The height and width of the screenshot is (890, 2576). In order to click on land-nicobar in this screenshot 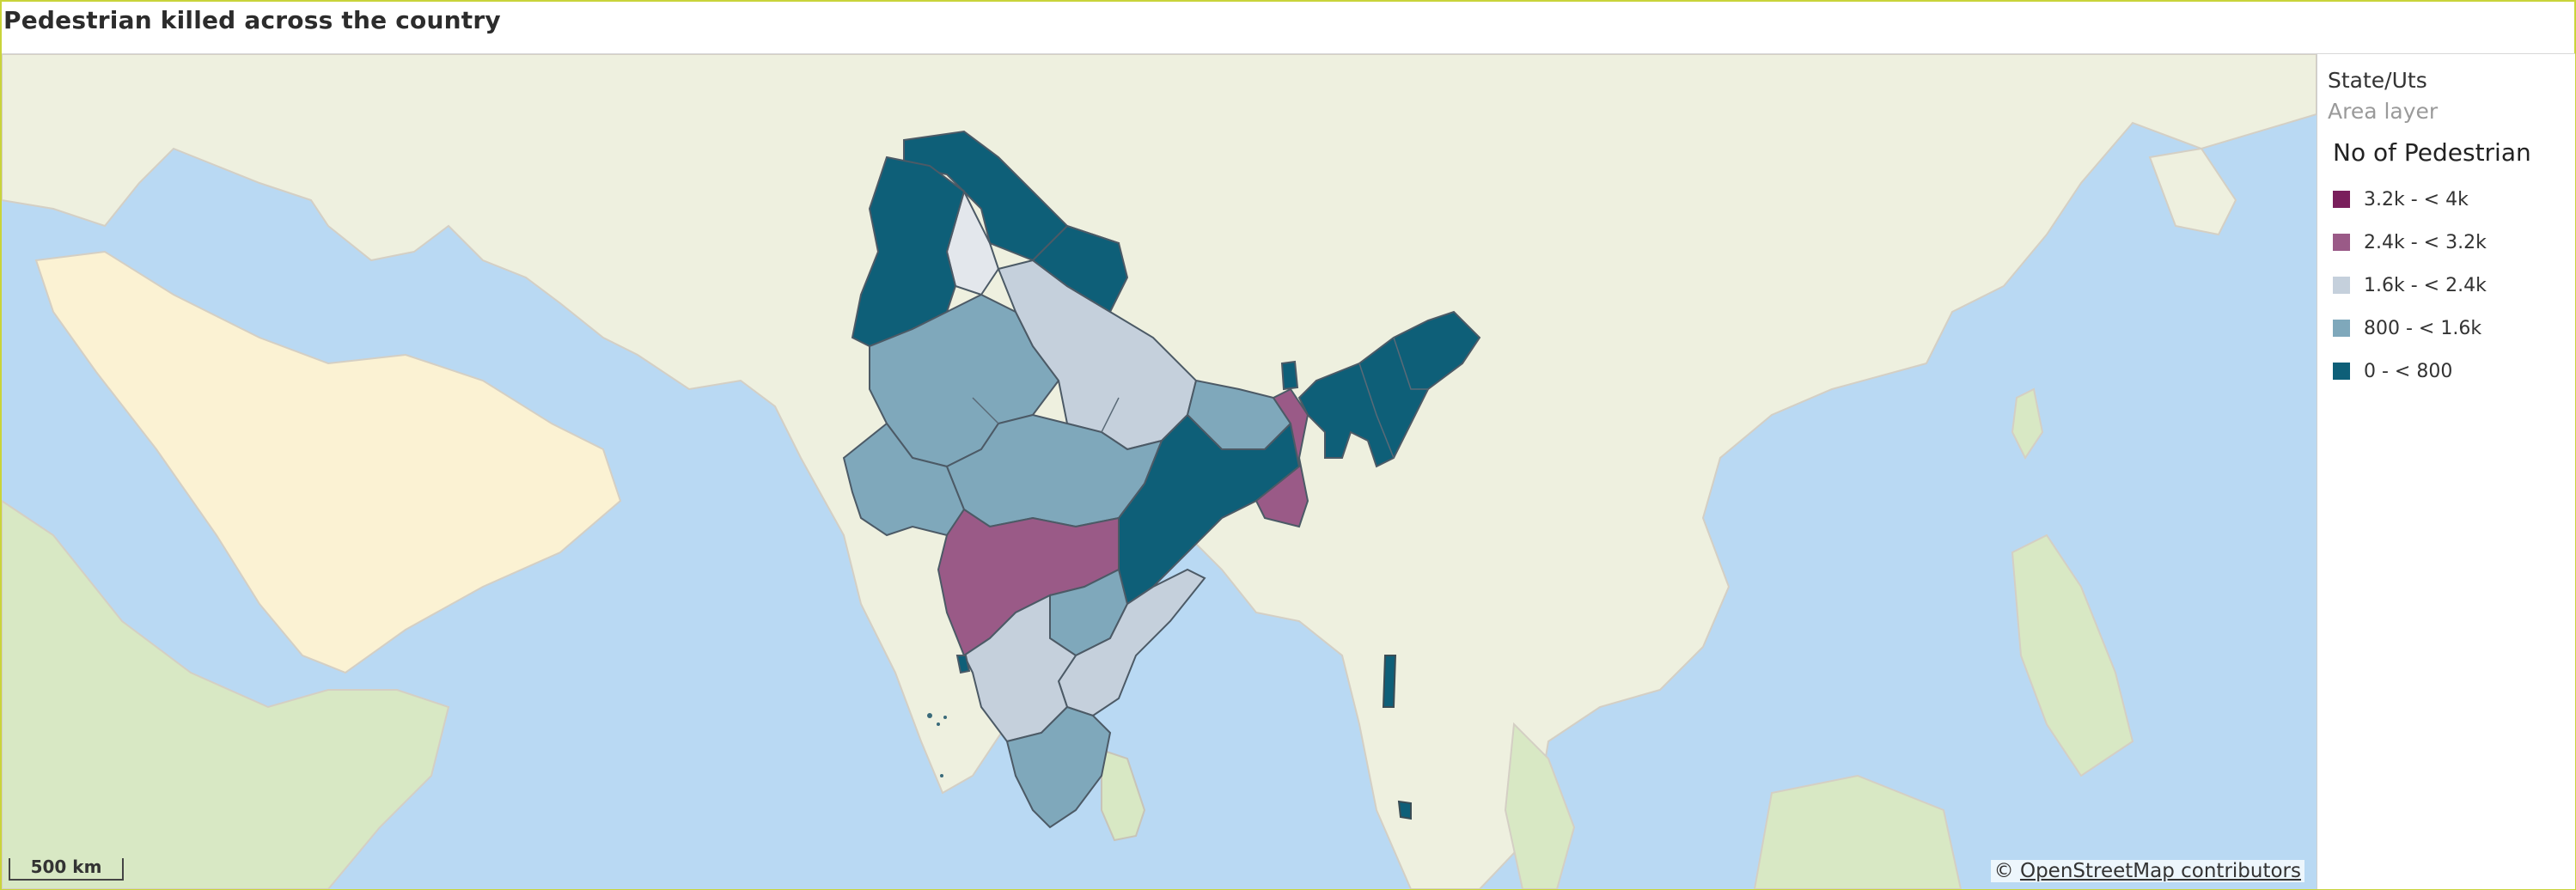, I will do `click(1404, 810)`.